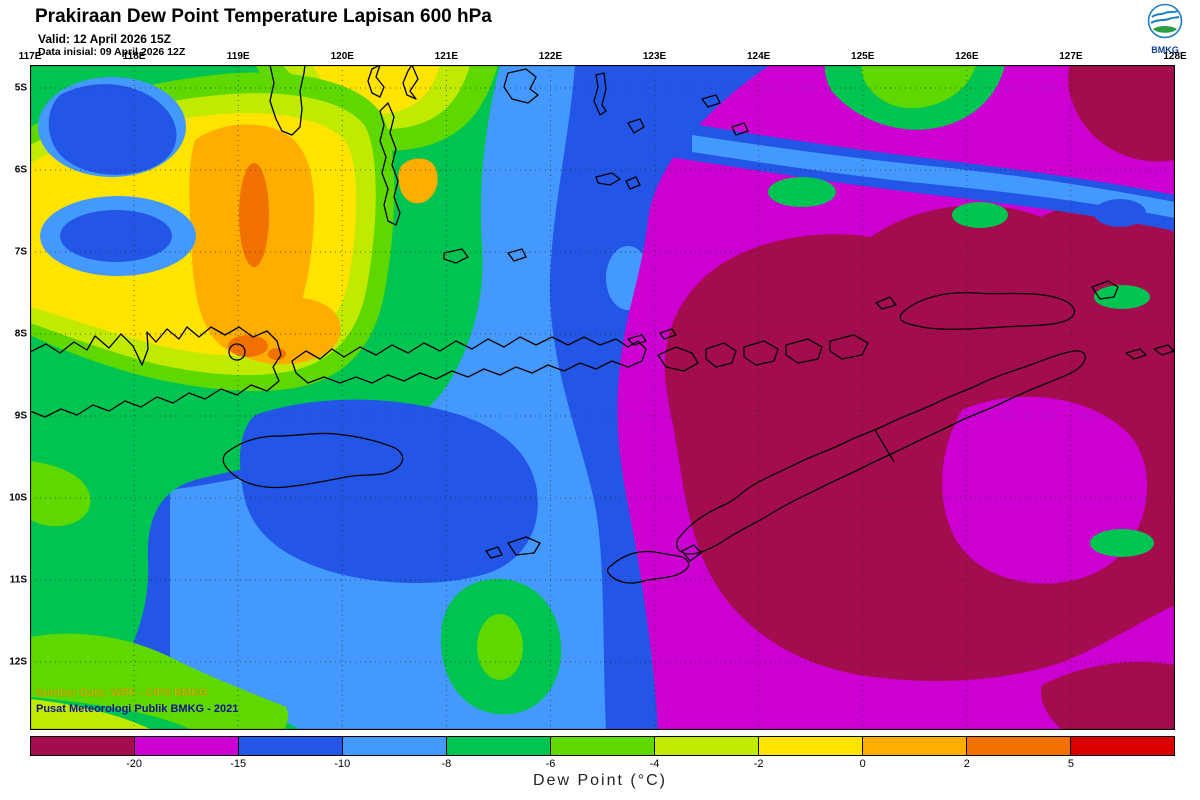 This screenshot has width=1200, height=800. I want to click on colorbar-tick--2: -2, so click(758, 764).